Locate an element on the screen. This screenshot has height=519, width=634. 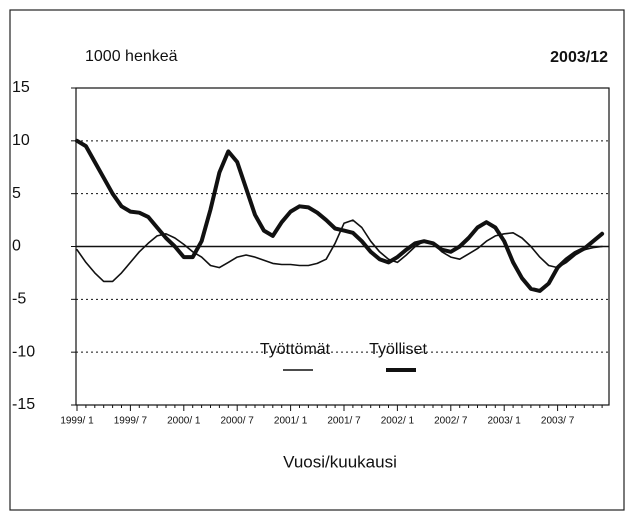
x-tick-label: 2000/ 1 is located at coordinates (184, 421).